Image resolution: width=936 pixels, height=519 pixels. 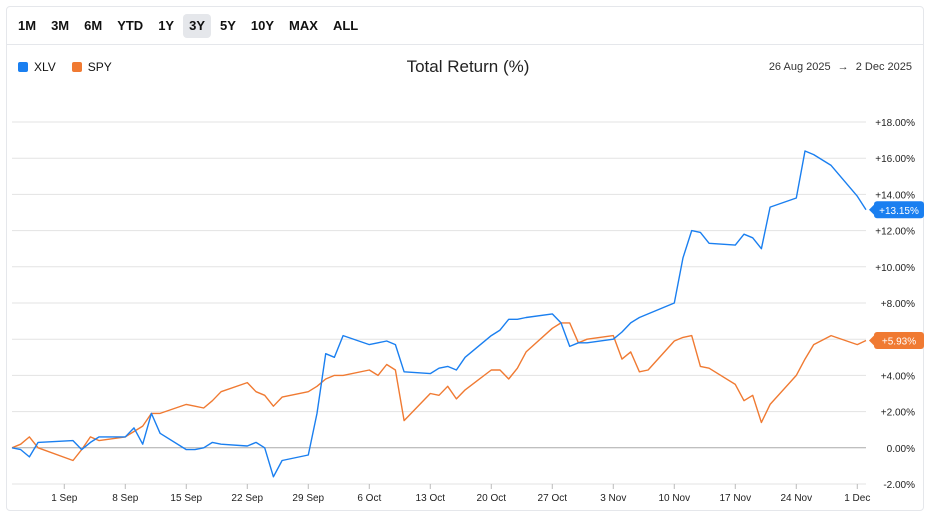 What do you see at coordinates (895, 123) in the screenshot?
I see `y-tick-label: +18.00%` at bounding box center [895, 123].